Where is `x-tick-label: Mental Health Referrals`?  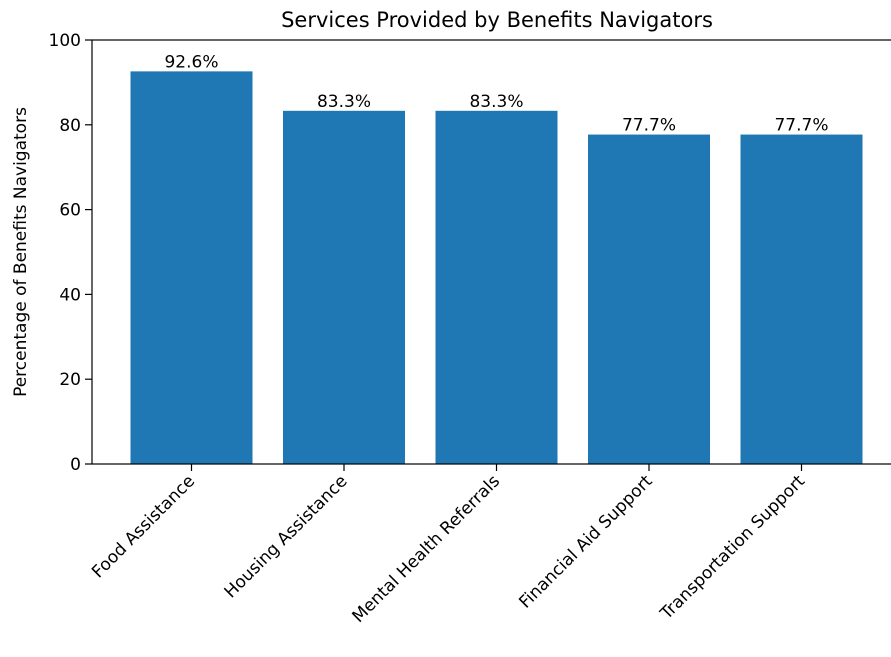 x-tick-label: Mental Health Referrals is located at coordinates (426, 549).